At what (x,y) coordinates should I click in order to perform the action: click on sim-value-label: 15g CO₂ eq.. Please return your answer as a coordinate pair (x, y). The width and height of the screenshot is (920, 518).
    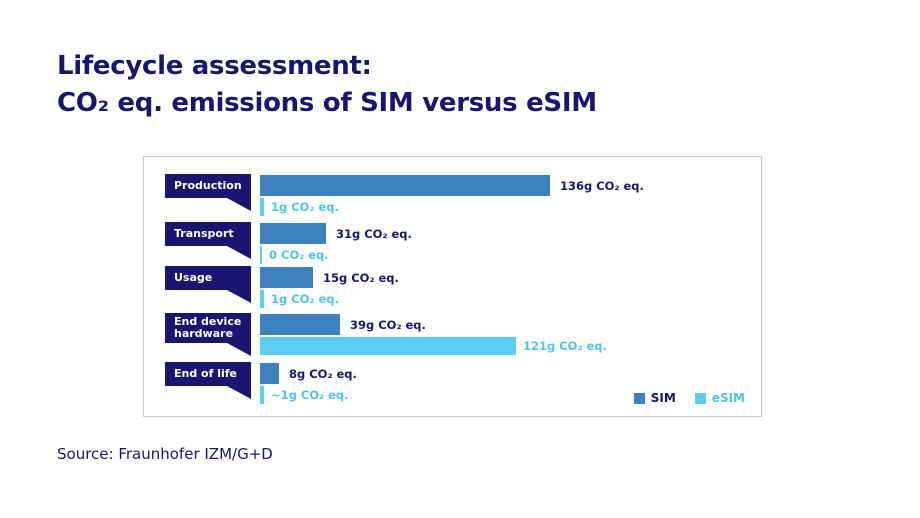
    Looking at the image, I should click on (361, 277).